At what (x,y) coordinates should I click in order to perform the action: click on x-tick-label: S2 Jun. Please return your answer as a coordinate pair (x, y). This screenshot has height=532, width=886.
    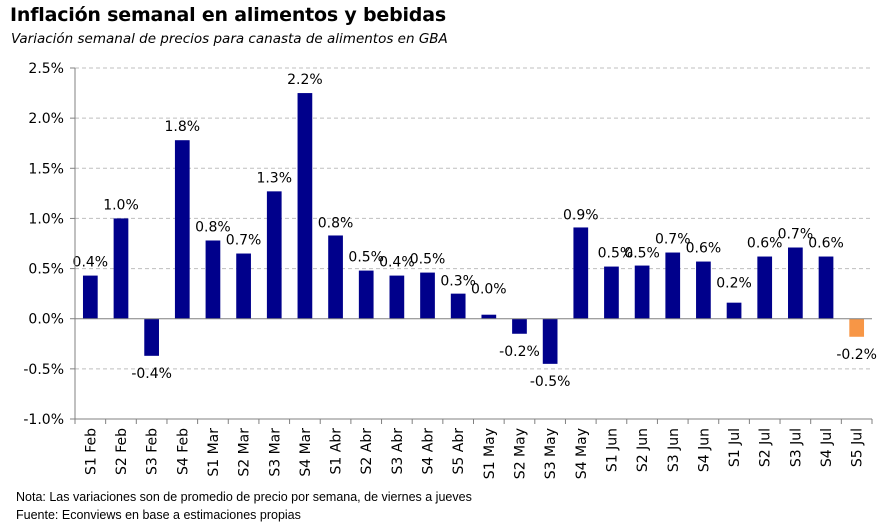
    Looking at the image, I should click on (643, 450).